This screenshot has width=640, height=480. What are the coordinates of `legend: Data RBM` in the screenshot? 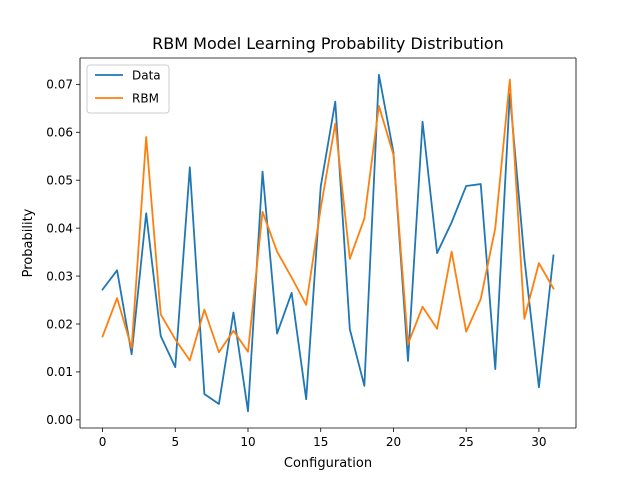 It's located at (128, 89).